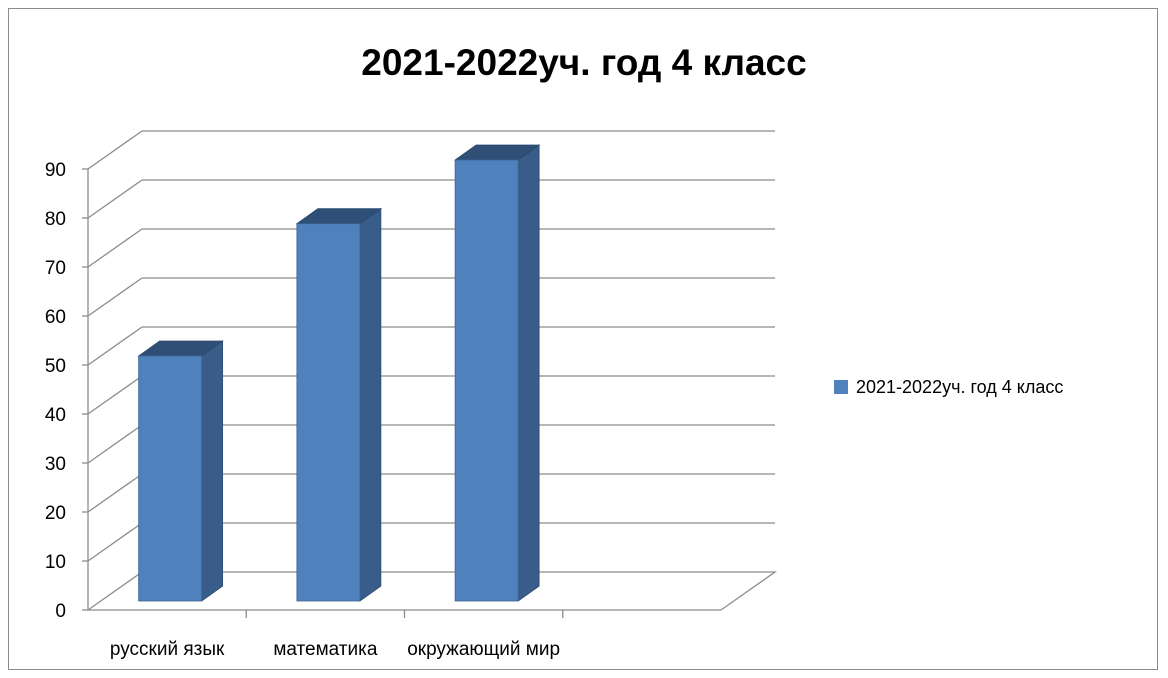 The width and height of the screenshot is (1168, 678). I want to click on y-tick-label: 0, so click(60, 611).